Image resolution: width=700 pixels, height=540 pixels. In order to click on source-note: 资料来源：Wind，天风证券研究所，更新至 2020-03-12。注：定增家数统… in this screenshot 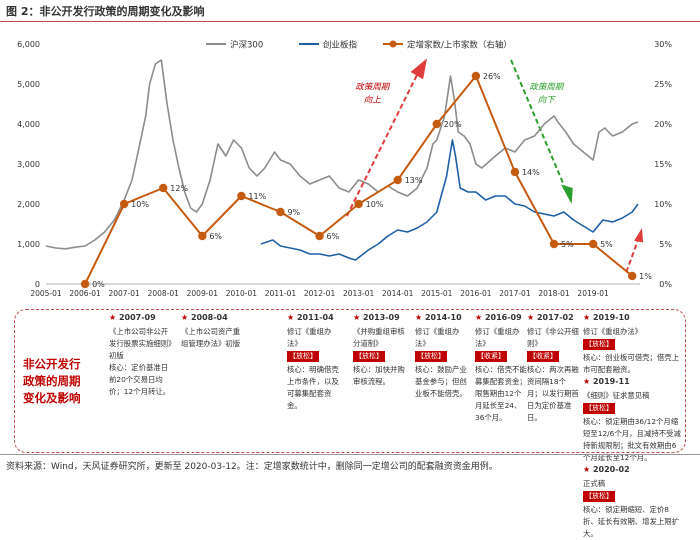, I will do `click(252, 467)`.